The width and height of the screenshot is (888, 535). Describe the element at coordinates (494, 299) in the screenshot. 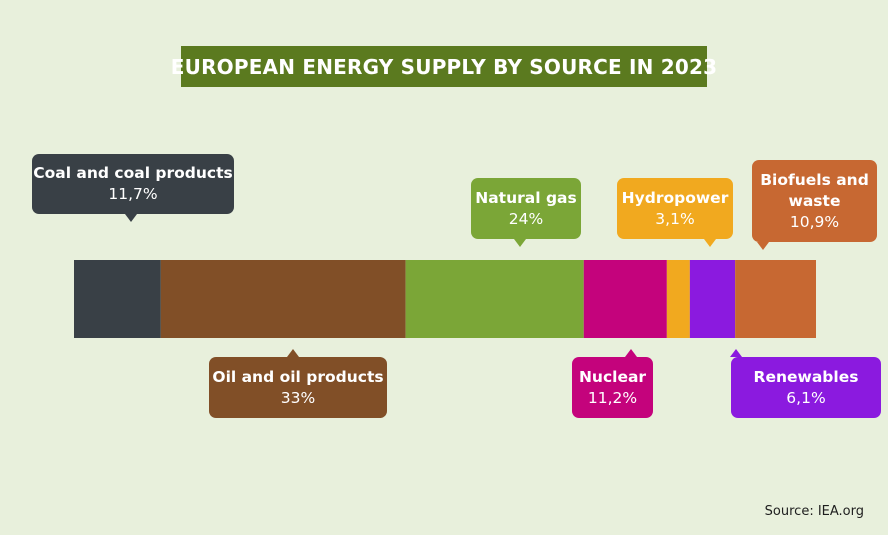

I see `bar-segment-natural-gas` at that location.